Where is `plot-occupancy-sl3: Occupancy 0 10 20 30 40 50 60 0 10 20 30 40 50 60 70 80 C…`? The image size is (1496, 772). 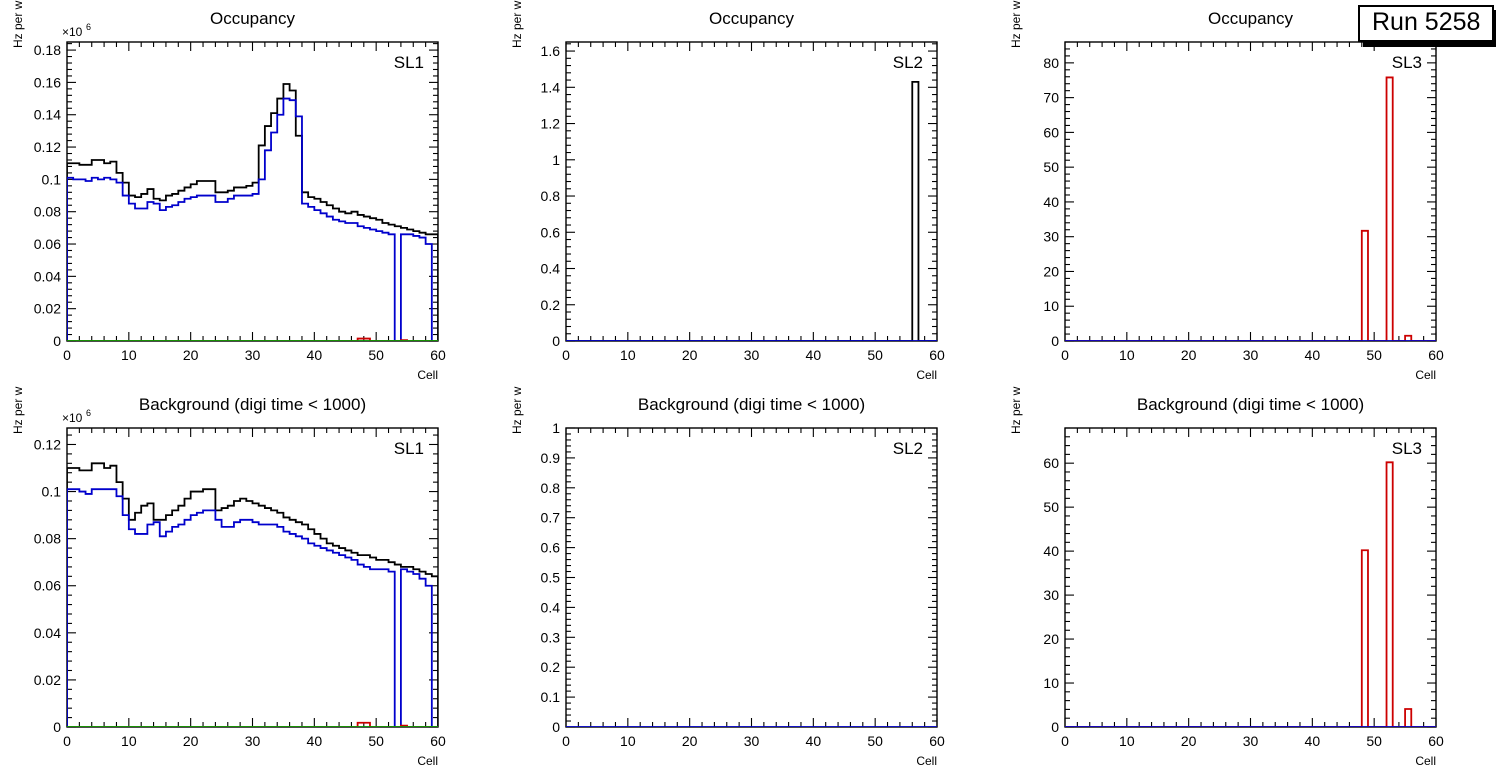 plot-occupancy-sl3: Occupancy 0 10 20 30 40 50 60 0 10 20 30 40 50 60 70 80 C… is located at coordinates (1226, 191).